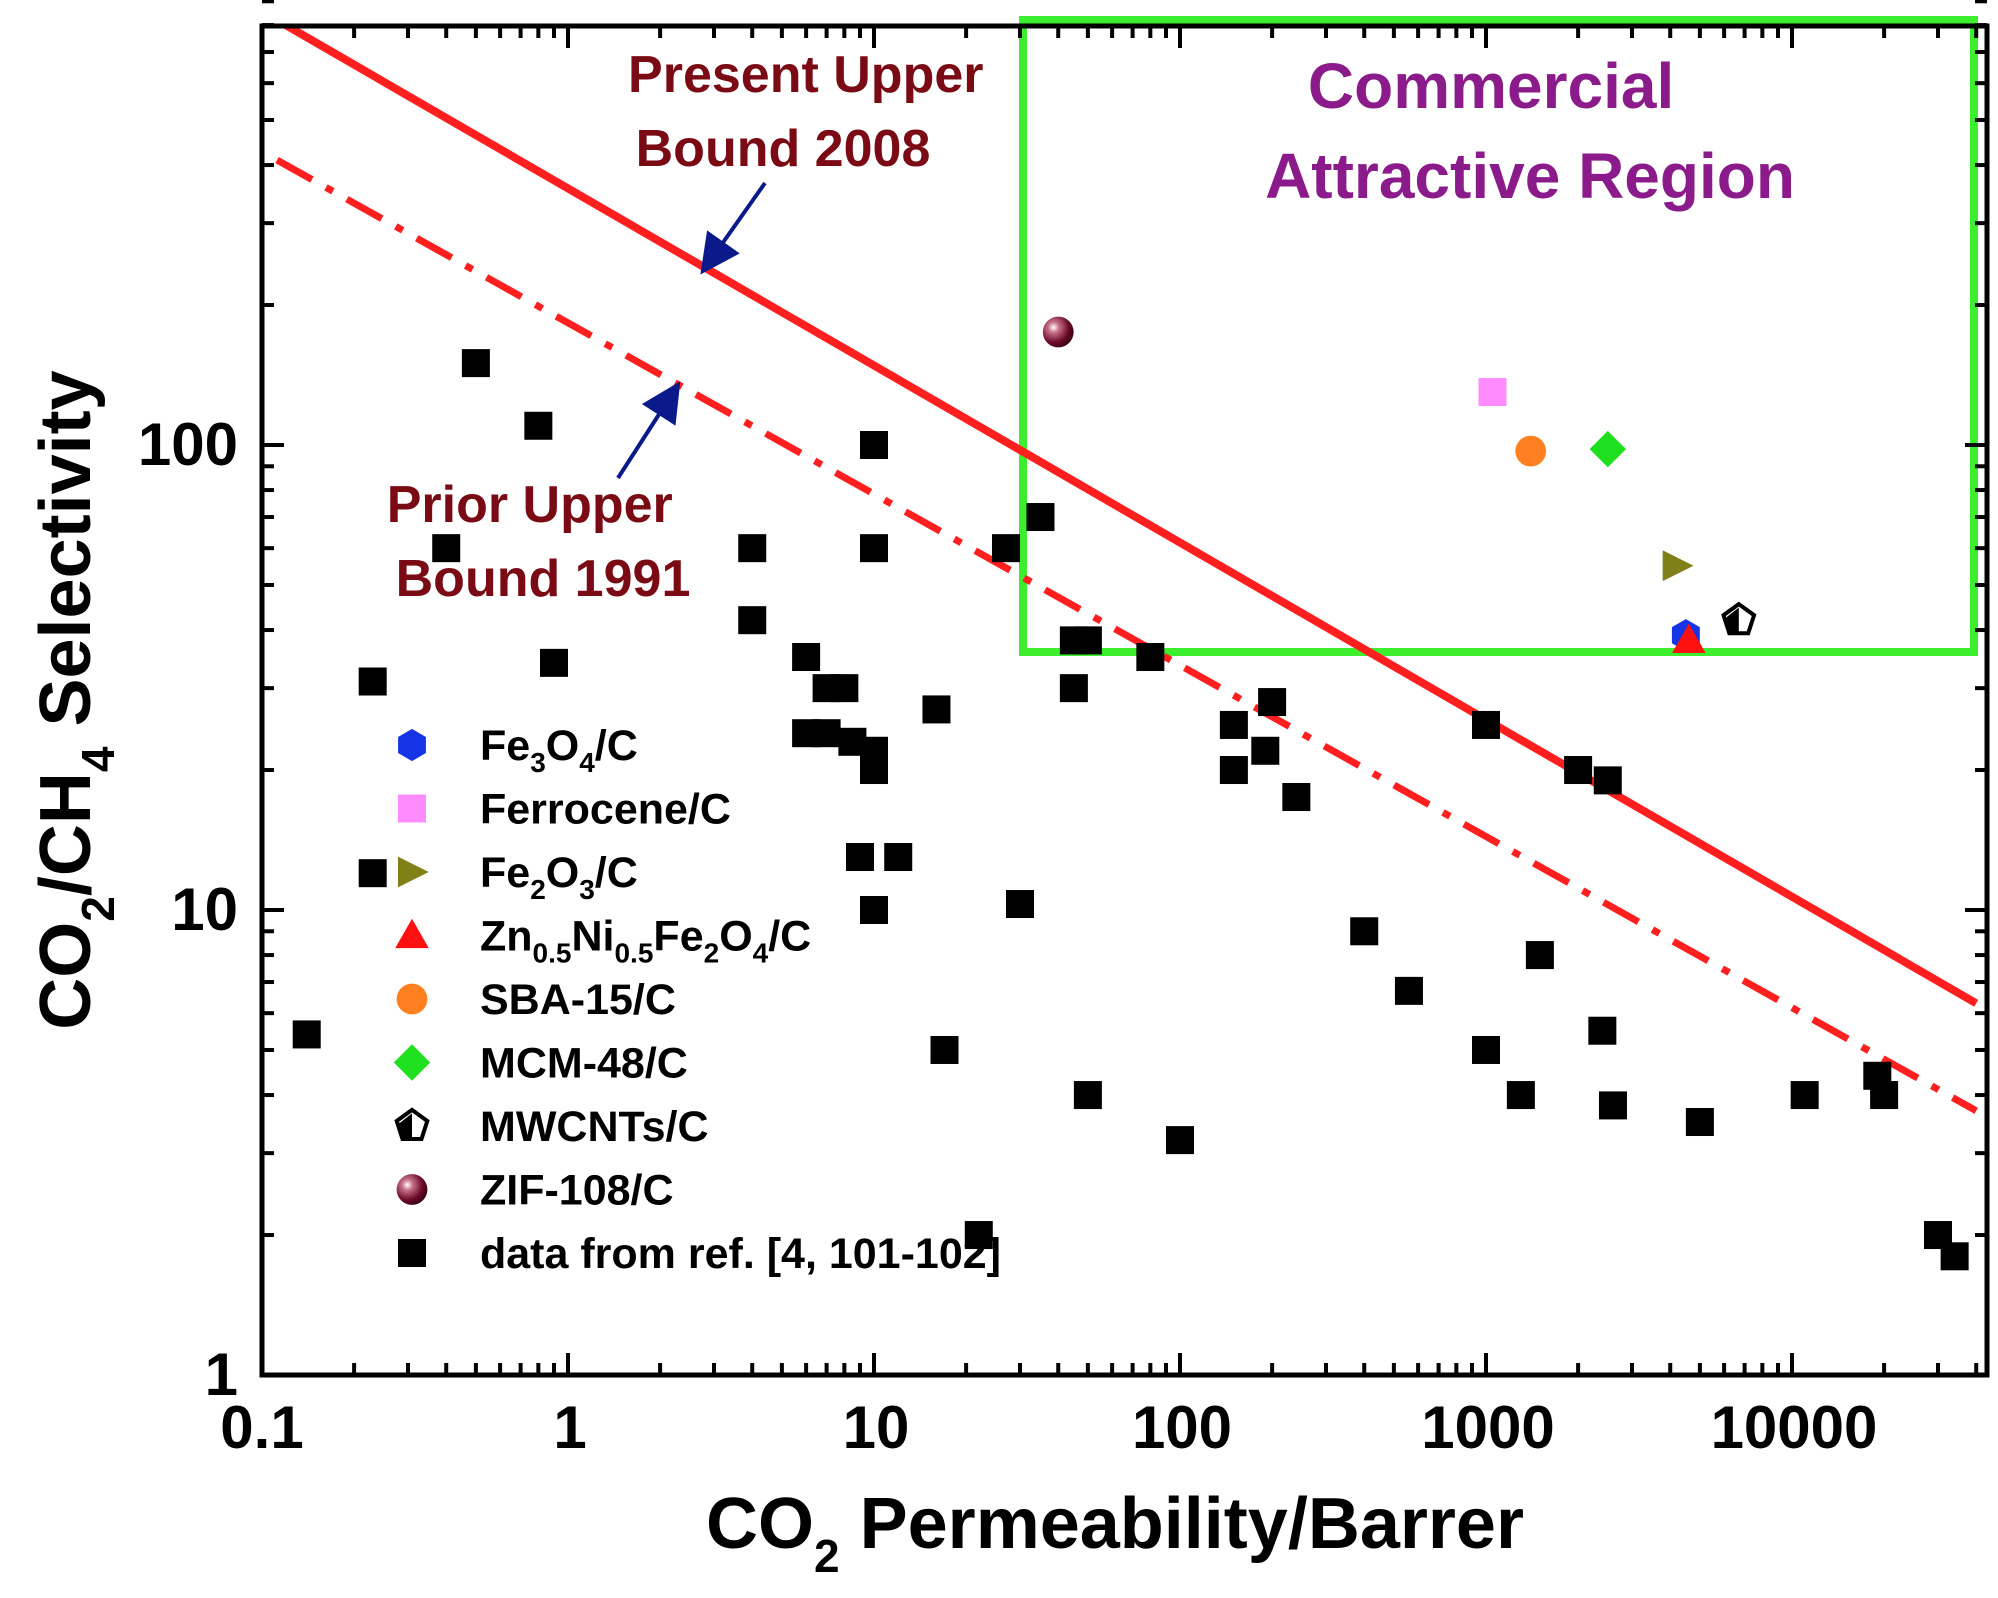 This screenshot has width=1998, height=1598. What do you see at coordinates (412, 1253) in the screenshot?
I see `legend-marker-ref` at bounding box center [412, 1253].